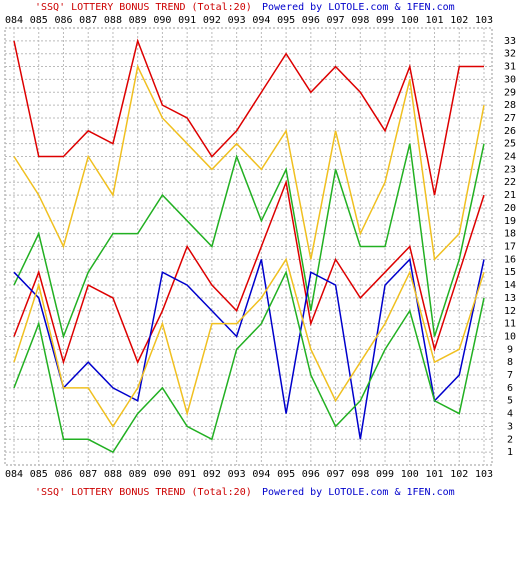 The height and width of the screenshot is (565, 523). I want to click on y-tick-label: 22, so click(510, 182).